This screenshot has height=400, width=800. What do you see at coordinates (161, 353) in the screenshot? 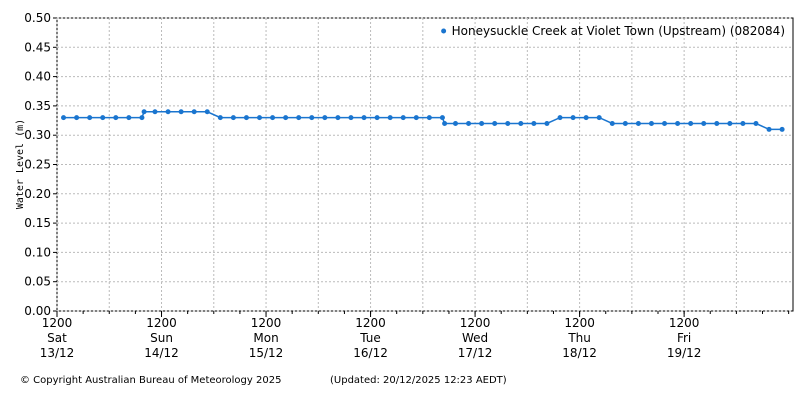
I see `x-tick-label: 14/12` at bounding box center [161, 353].